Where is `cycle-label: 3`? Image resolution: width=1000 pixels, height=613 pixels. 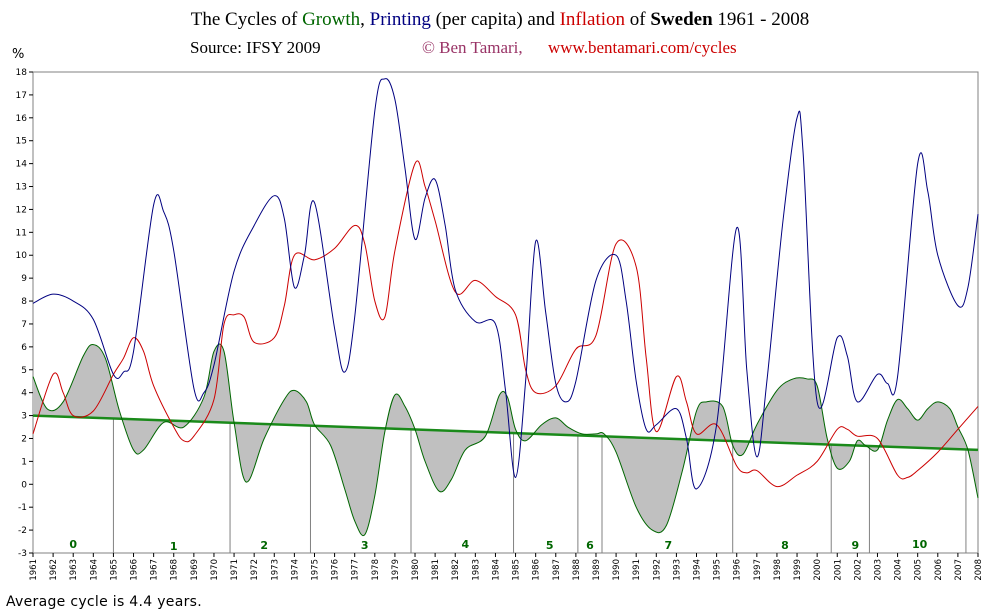 cycle-label: 3 is located at coordinates (365, 545).